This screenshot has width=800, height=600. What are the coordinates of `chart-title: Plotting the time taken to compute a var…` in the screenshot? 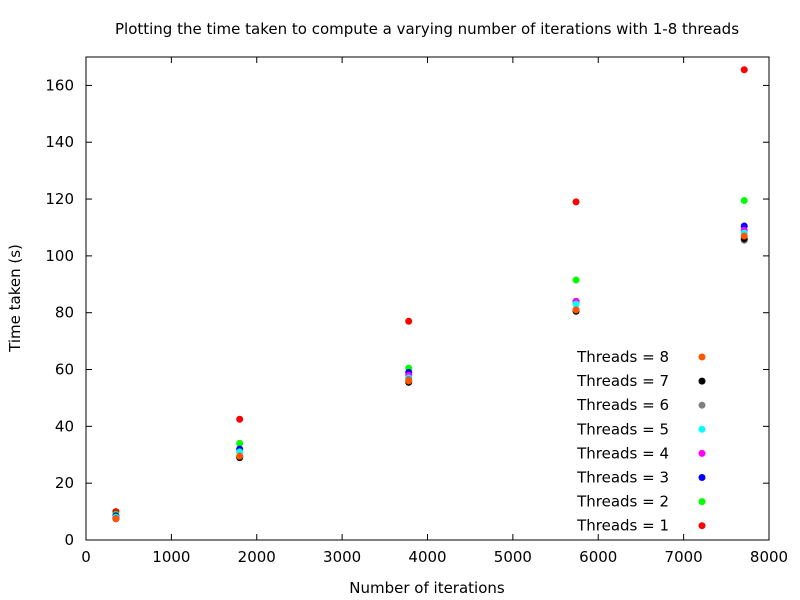 It's located at (427, 29).